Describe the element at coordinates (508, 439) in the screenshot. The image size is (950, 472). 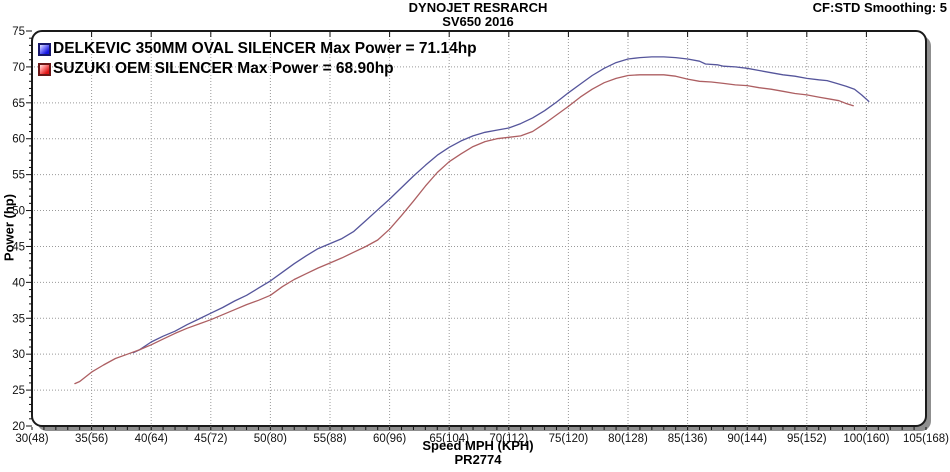
I see `x-tick-label: 70(112)` at that location.